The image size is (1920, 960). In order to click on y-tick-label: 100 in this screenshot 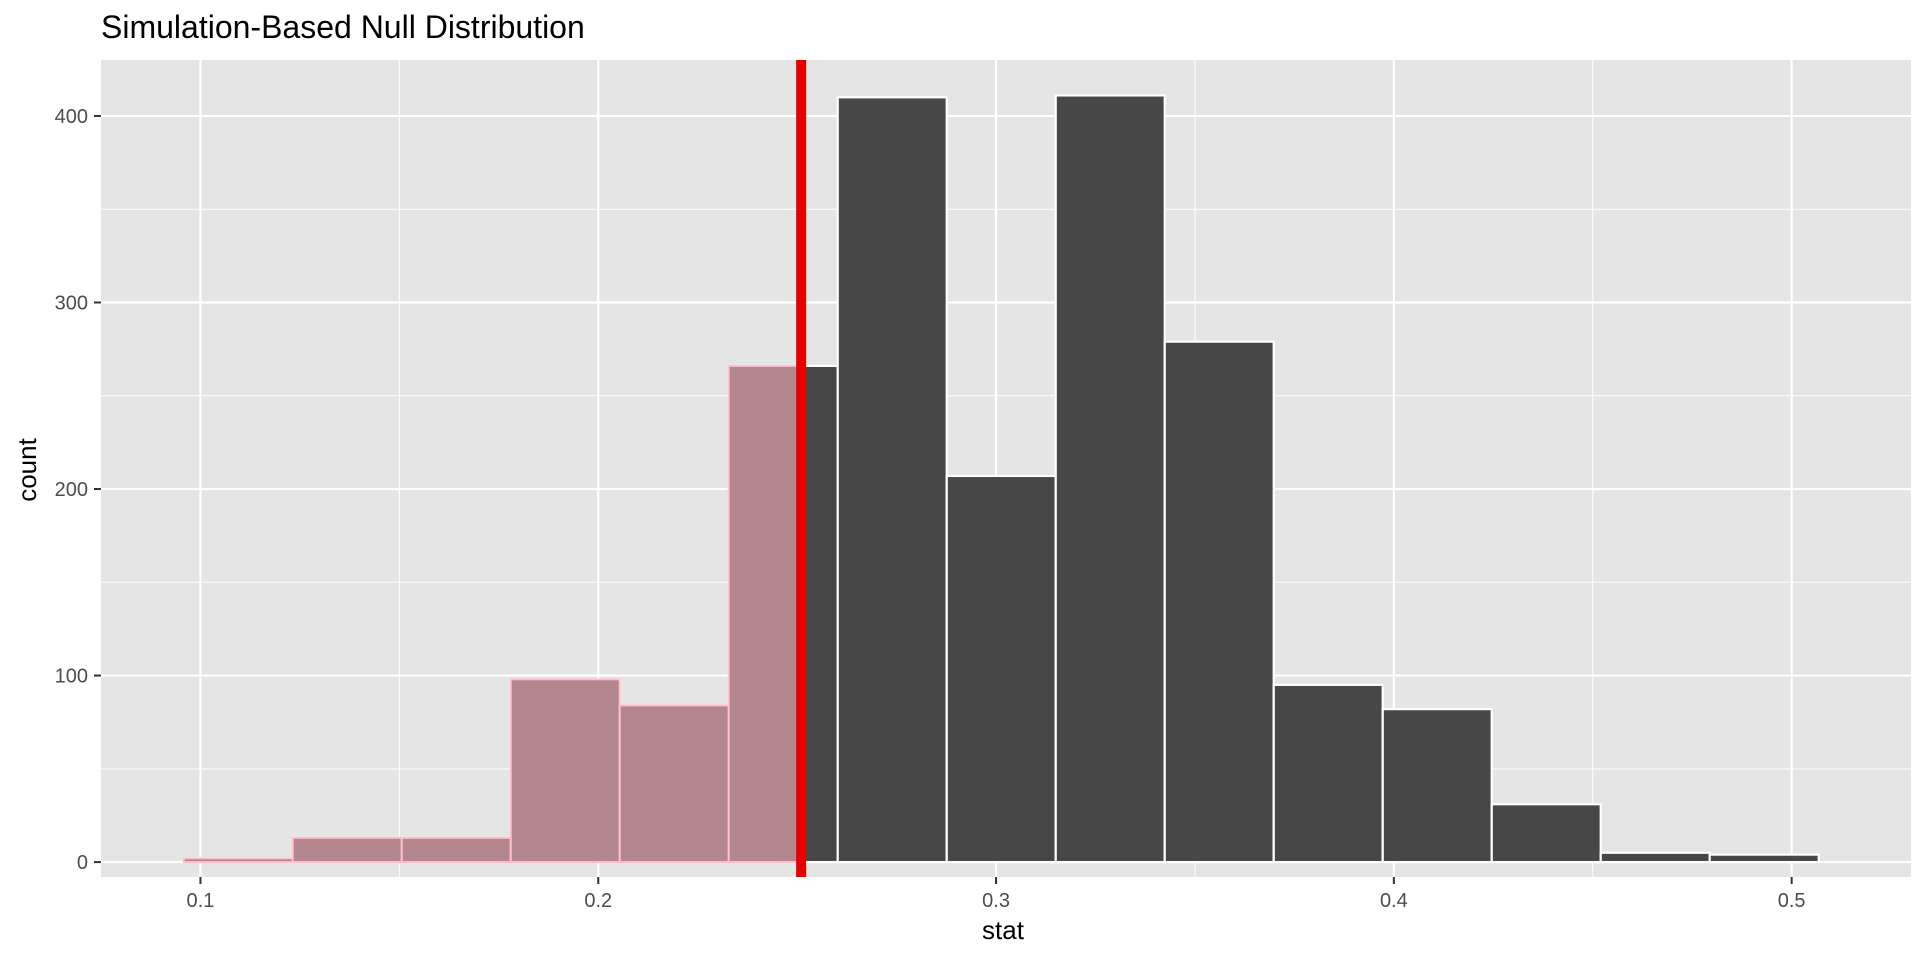, I will do `click(71, 677)`.